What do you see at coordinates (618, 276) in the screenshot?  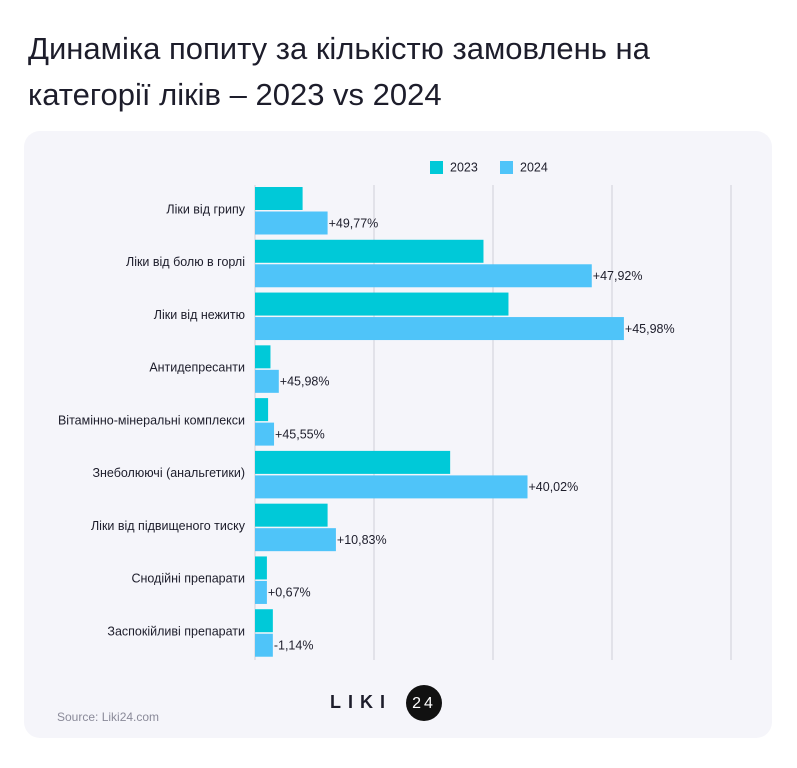 I see `data-label: +47,92%` at bounding box center [618, 276].